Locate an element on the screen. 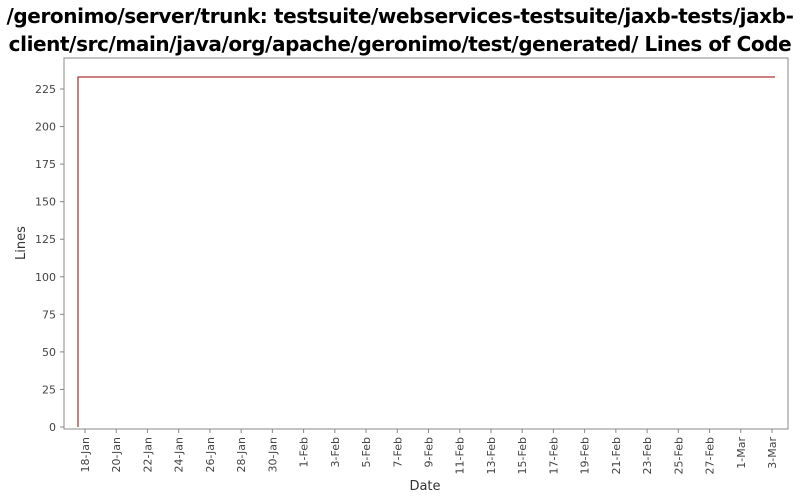 This screenshot has height=500, width=800. y-tick-label: 200 is located at coordinates (45, 127).